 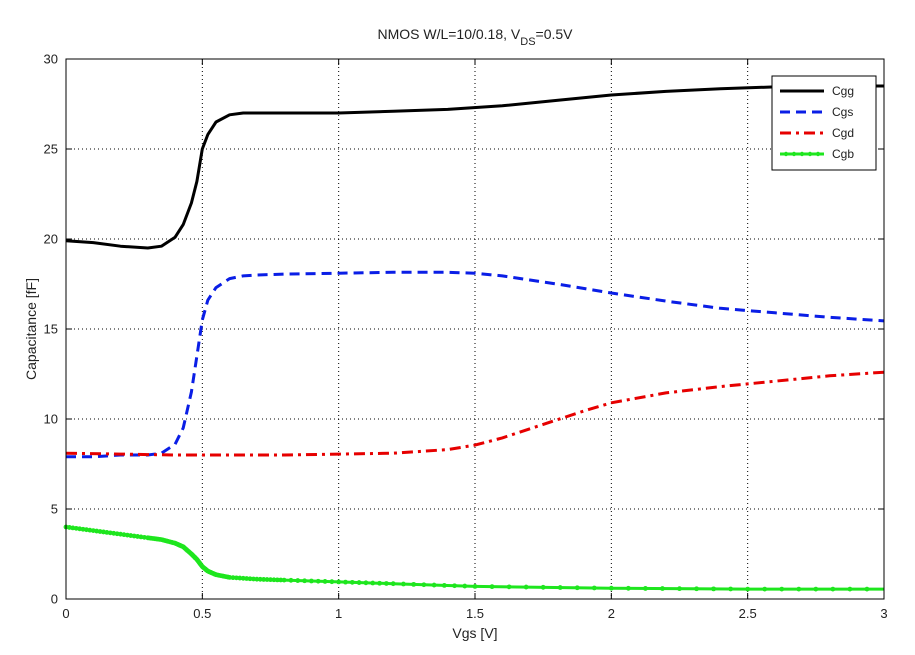 What do you see at coordinates (883, 613) in the screenshot?
I see `x-tick-label: 3` at bounding box center [883, 613].